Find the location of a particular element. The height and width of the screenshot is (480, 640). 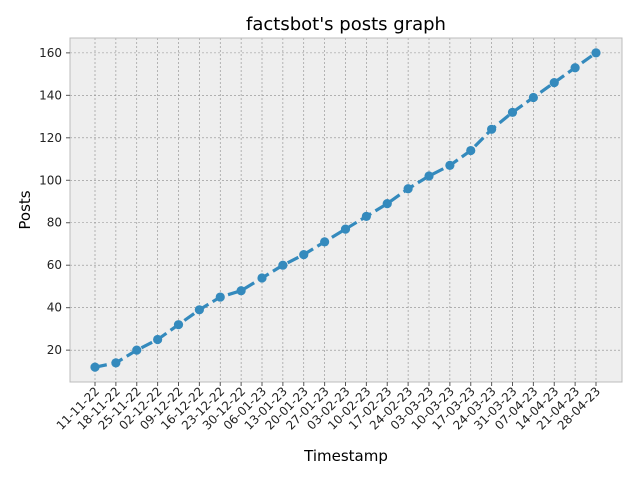

y-tick-label: 60 is located at coordinates (54, 265).